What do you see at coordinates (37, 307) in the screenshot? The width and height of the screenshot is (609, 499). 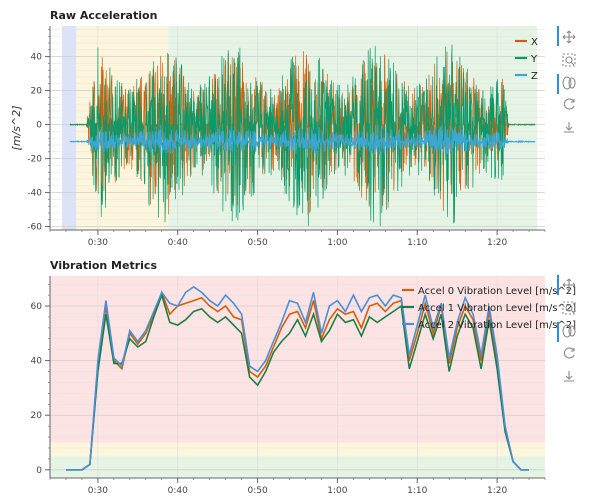 I see `y-tick-label: 60` at bounding box center [37, 307].